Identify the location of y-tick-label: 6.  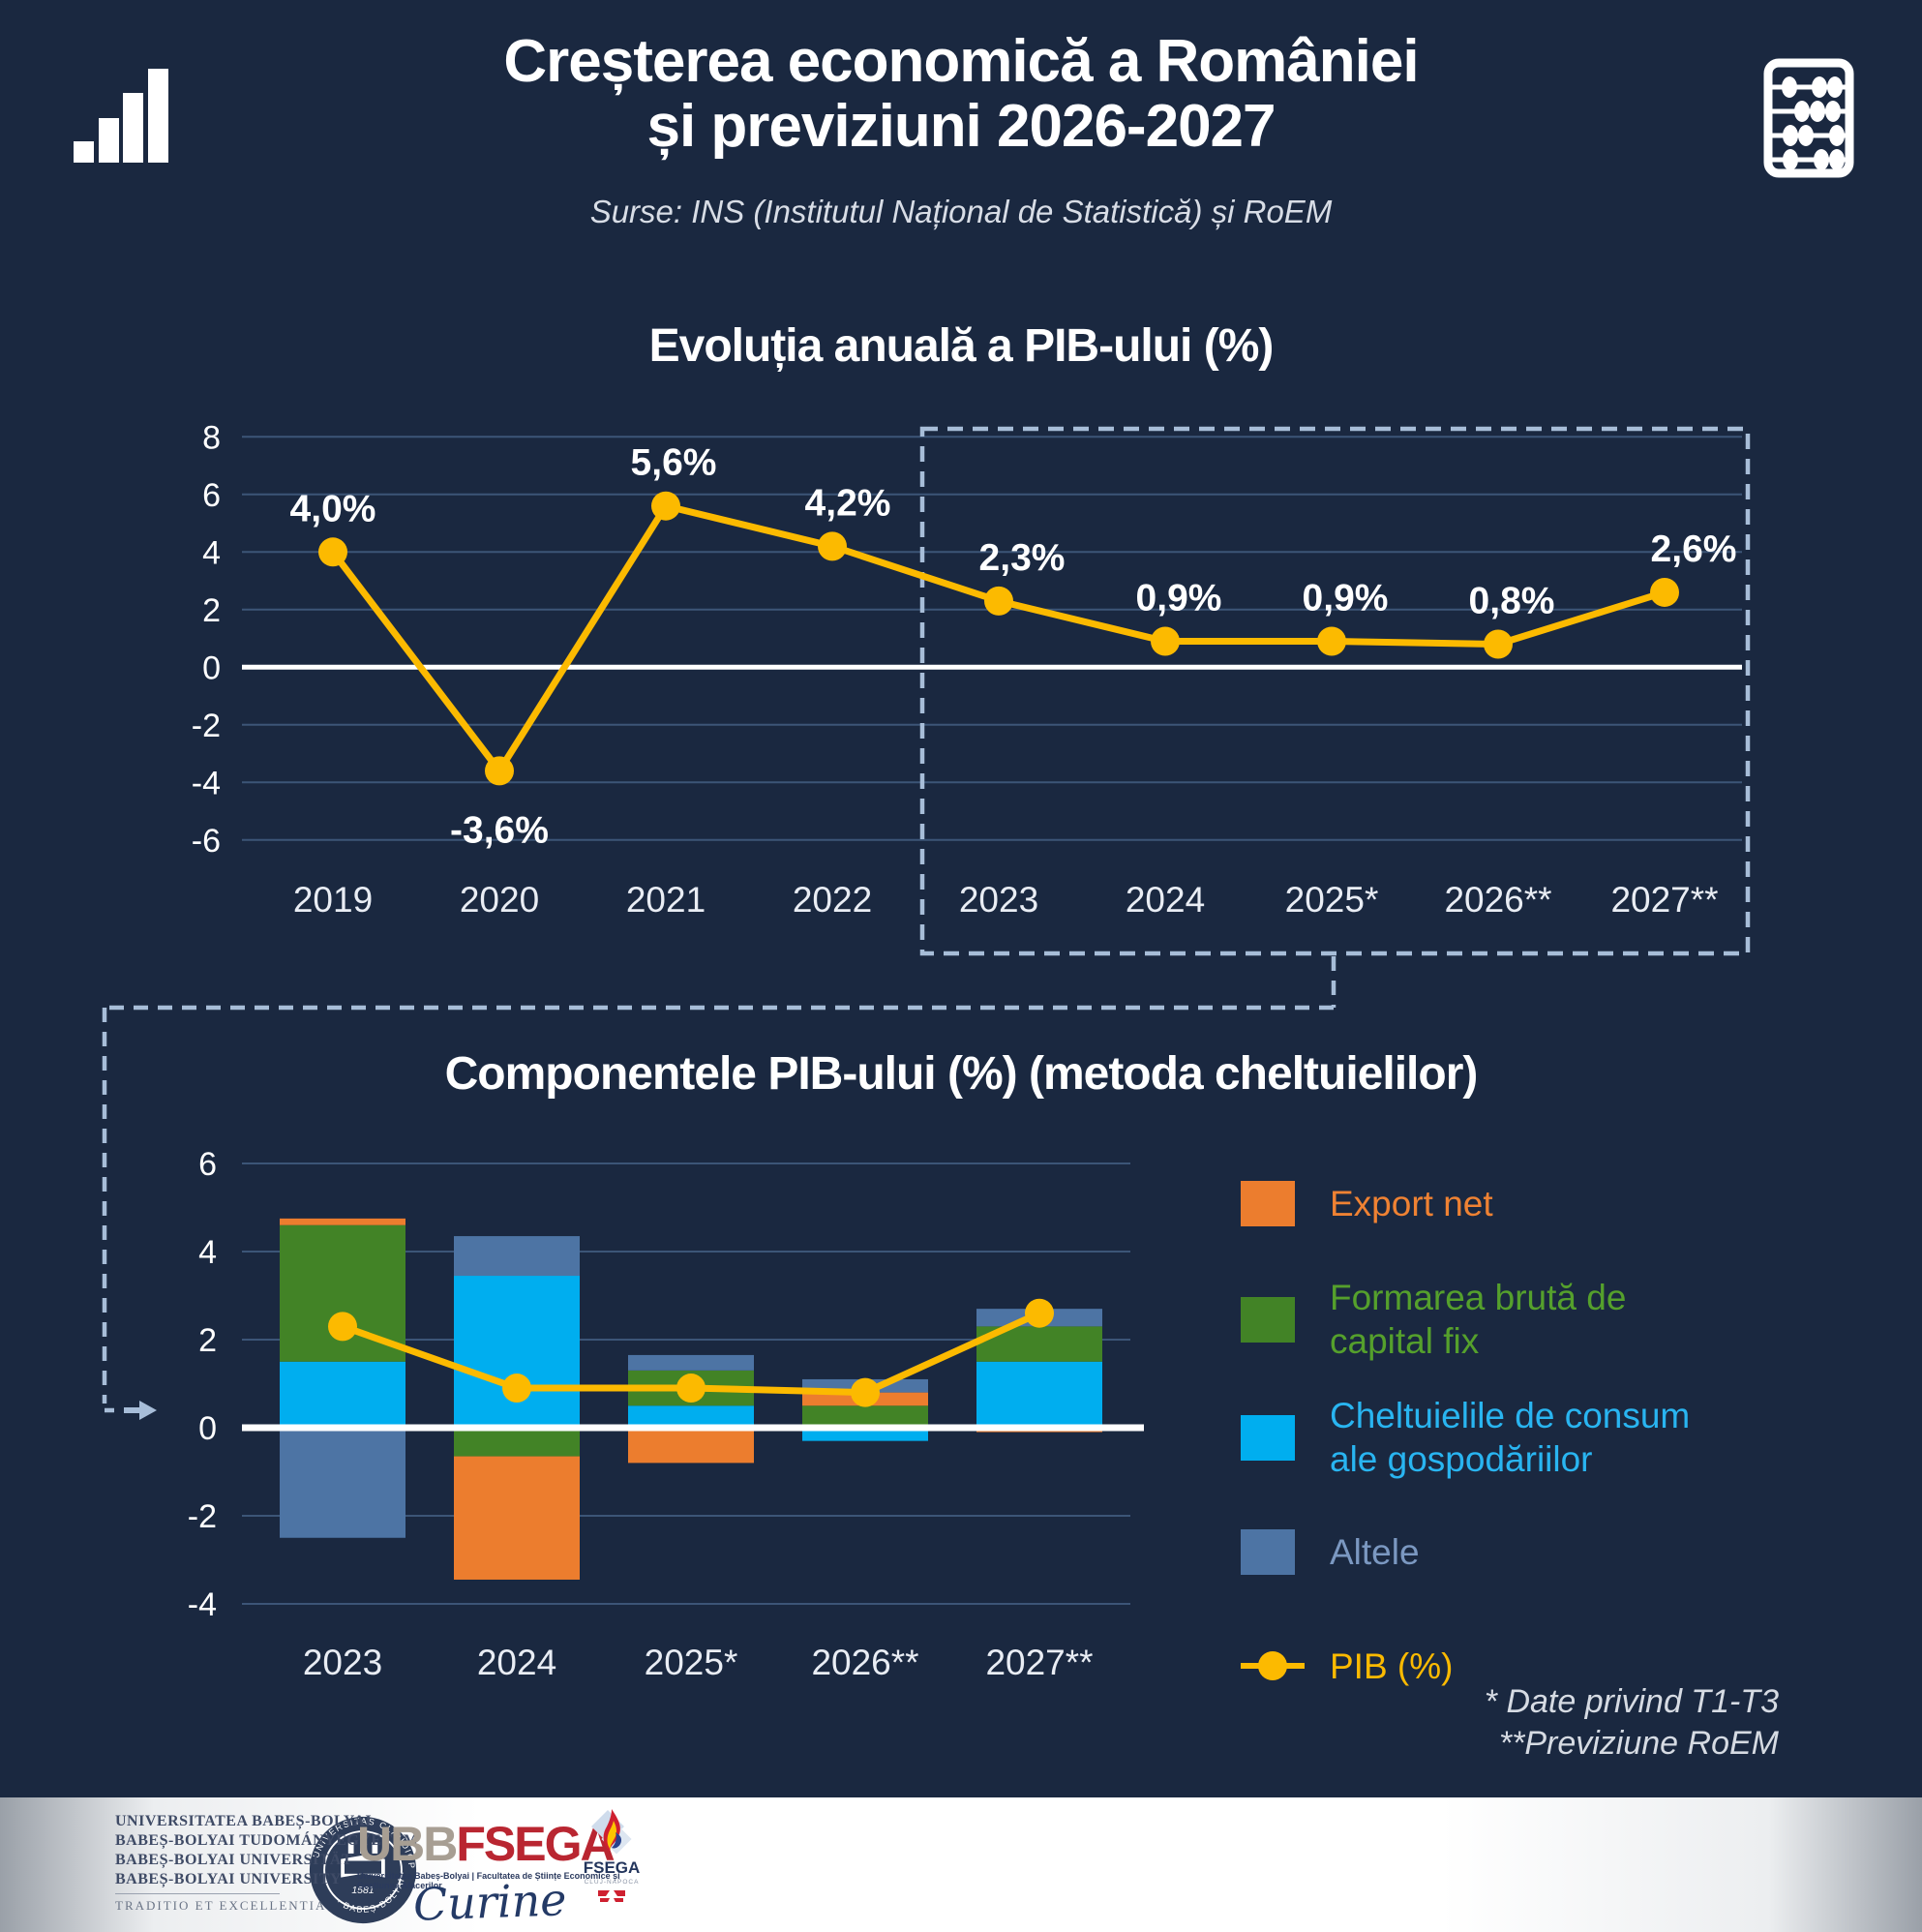
(211, 495).